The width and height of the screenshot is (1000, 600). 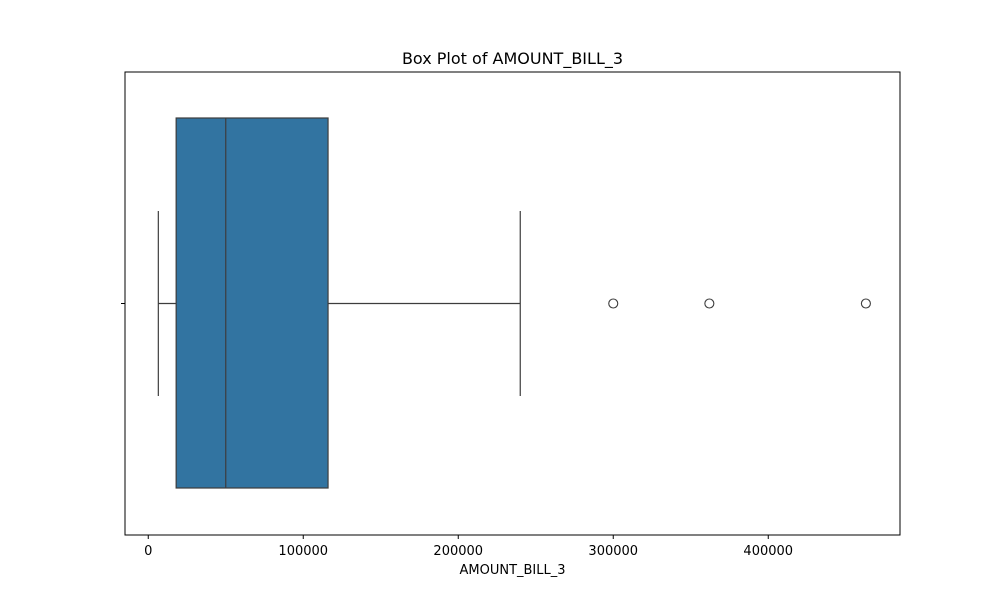 What do you see at coordinates (768, 551) in the screenshot?
I see `x-tick-label: 400000` at bounding box center [768, 551].